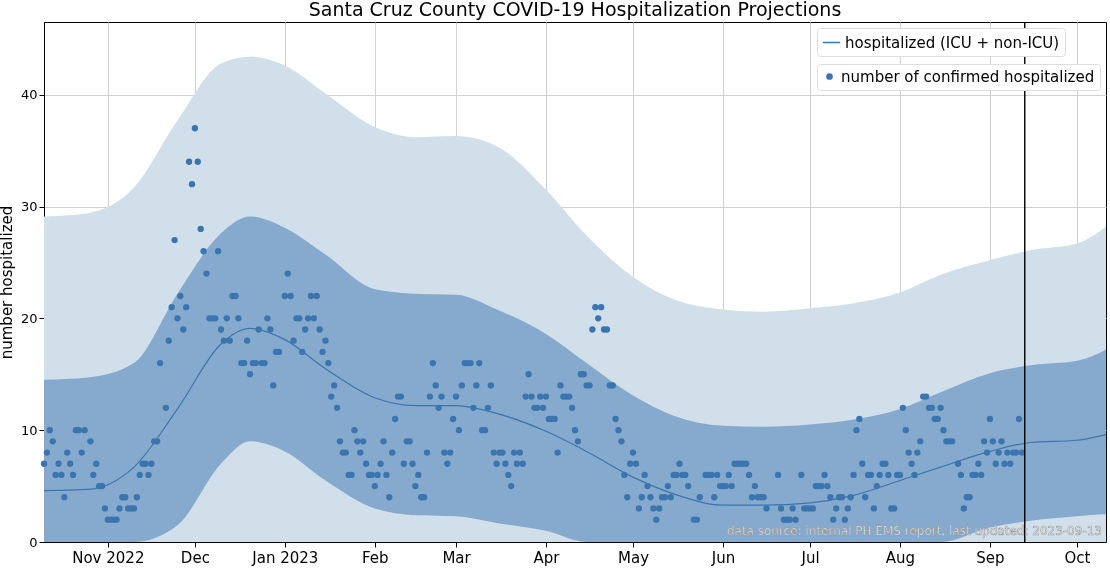 The width and height of the screenshot is (1110, 571). I want to click on x-tick-label: Nov 2022, so click(108, 557).